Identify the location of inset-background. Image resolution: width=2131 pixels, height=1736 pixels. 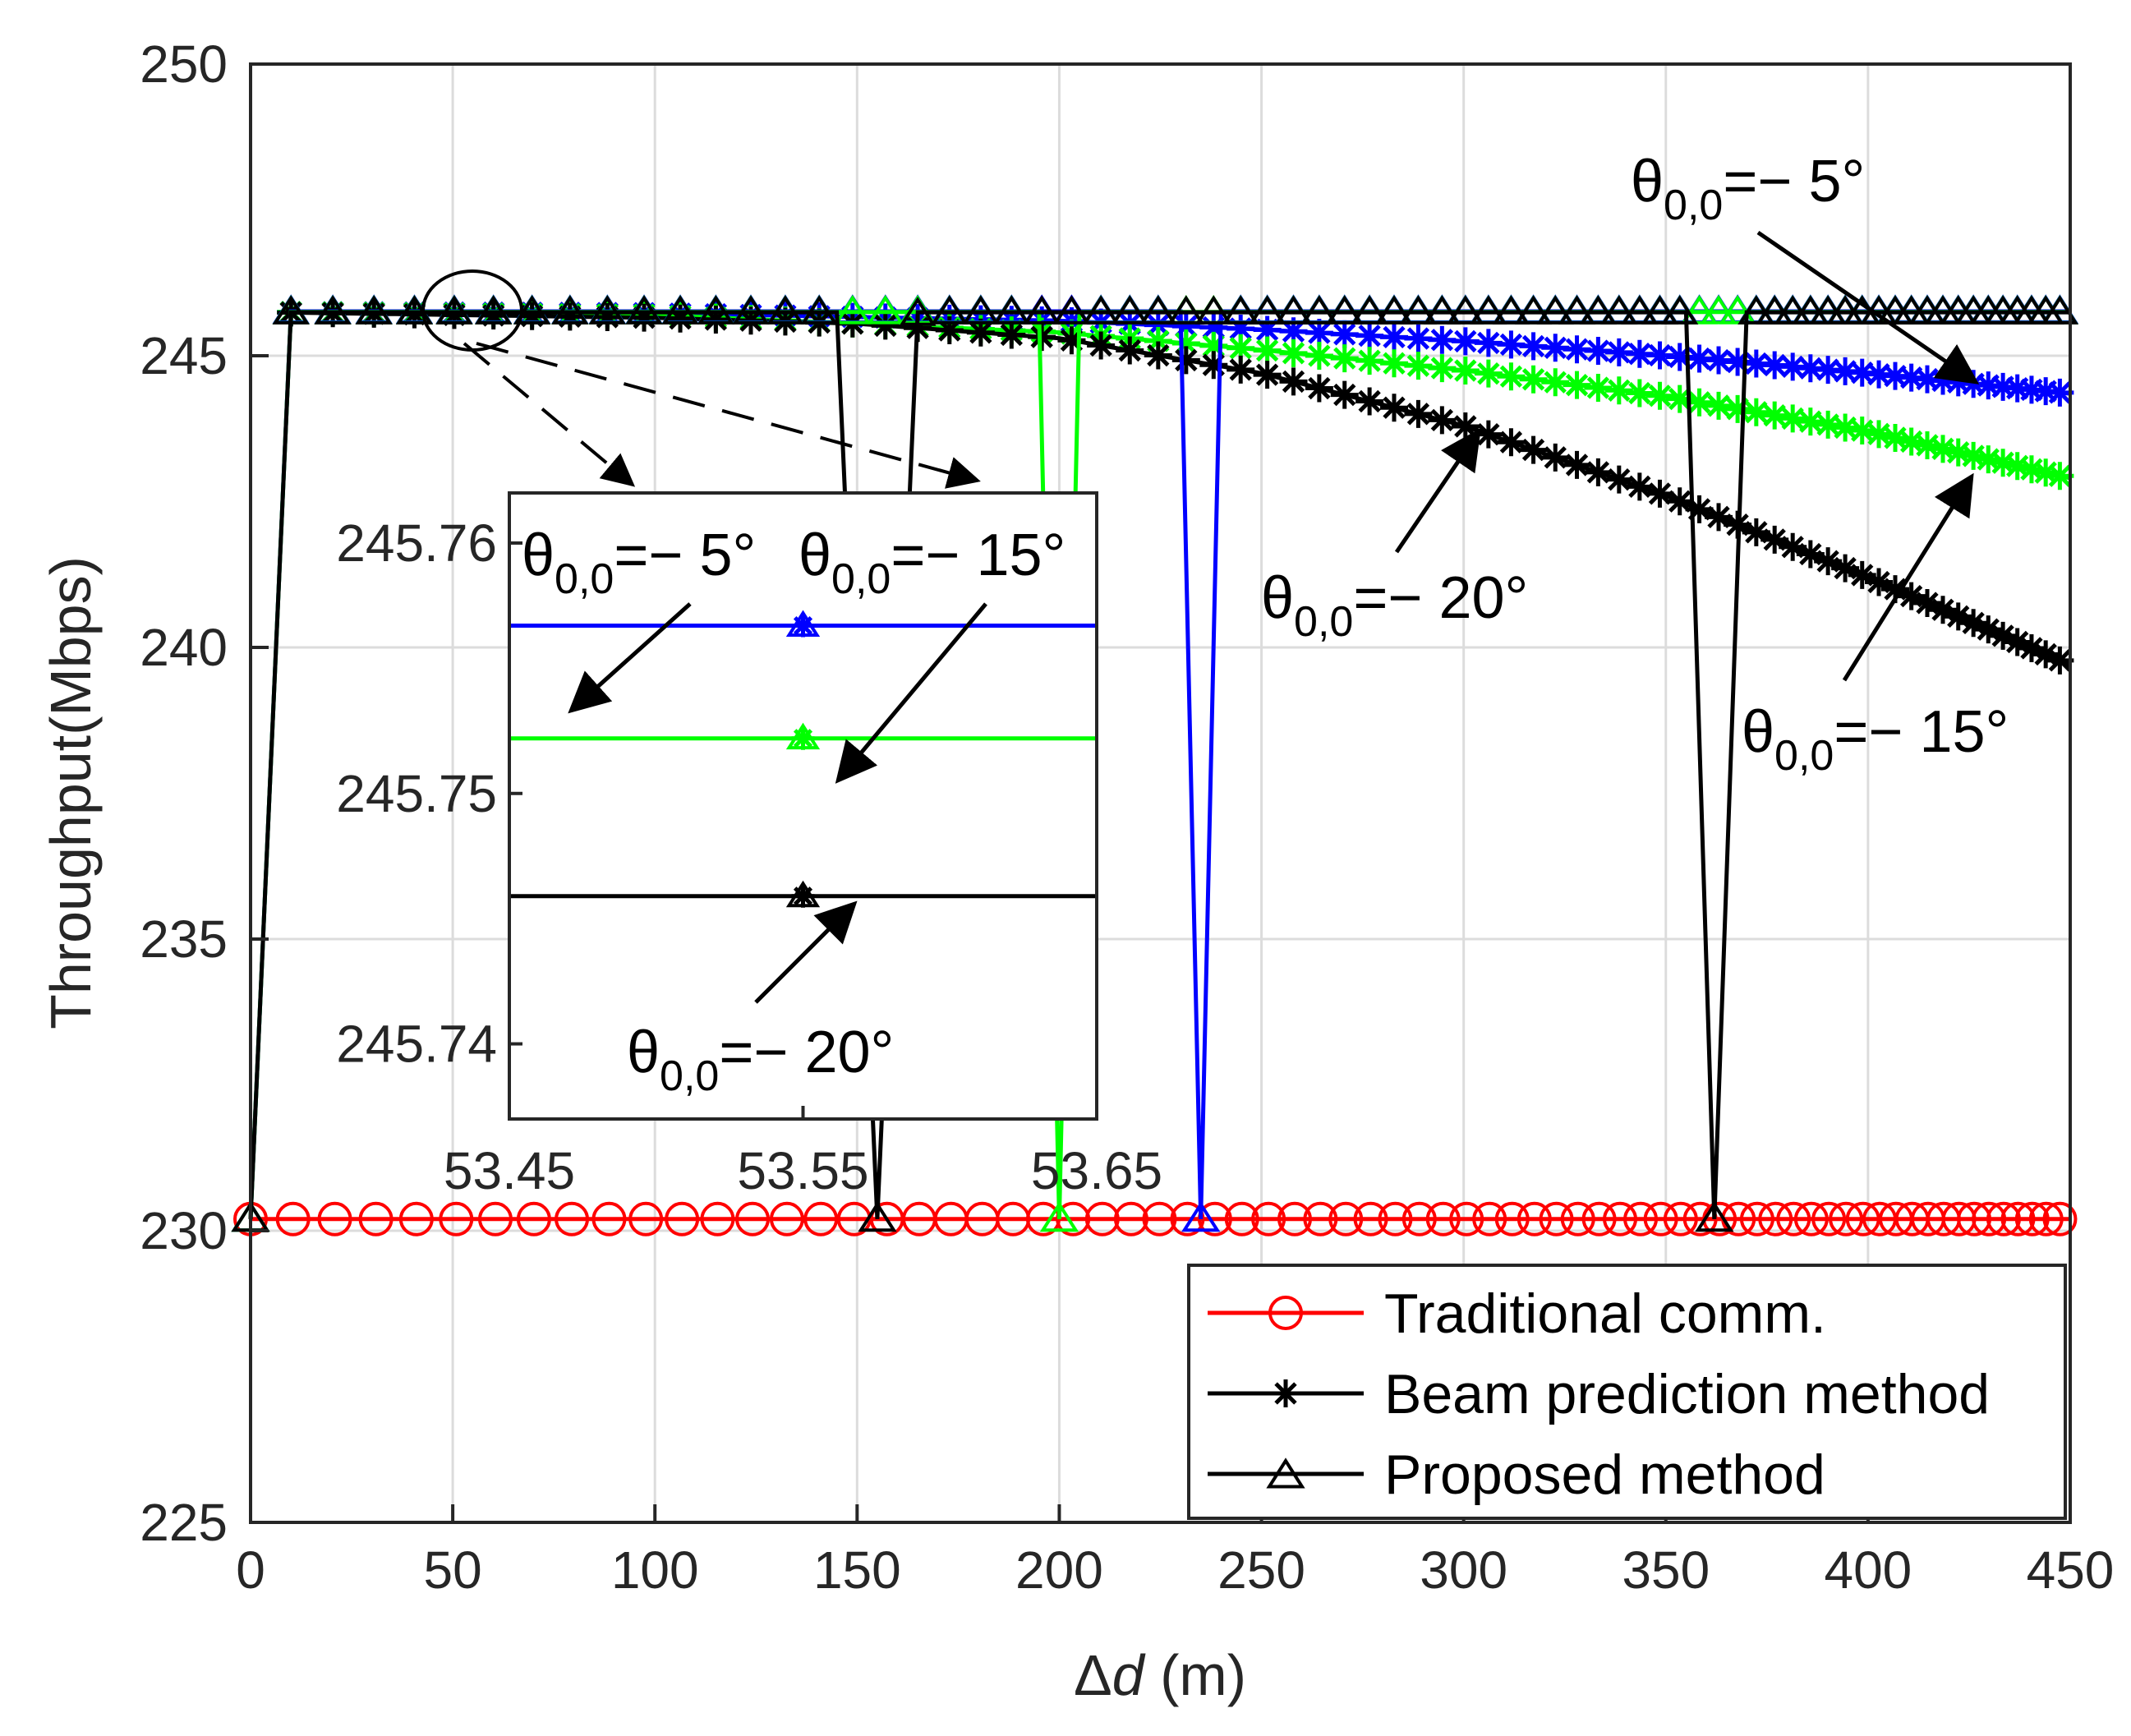
(803, 806).